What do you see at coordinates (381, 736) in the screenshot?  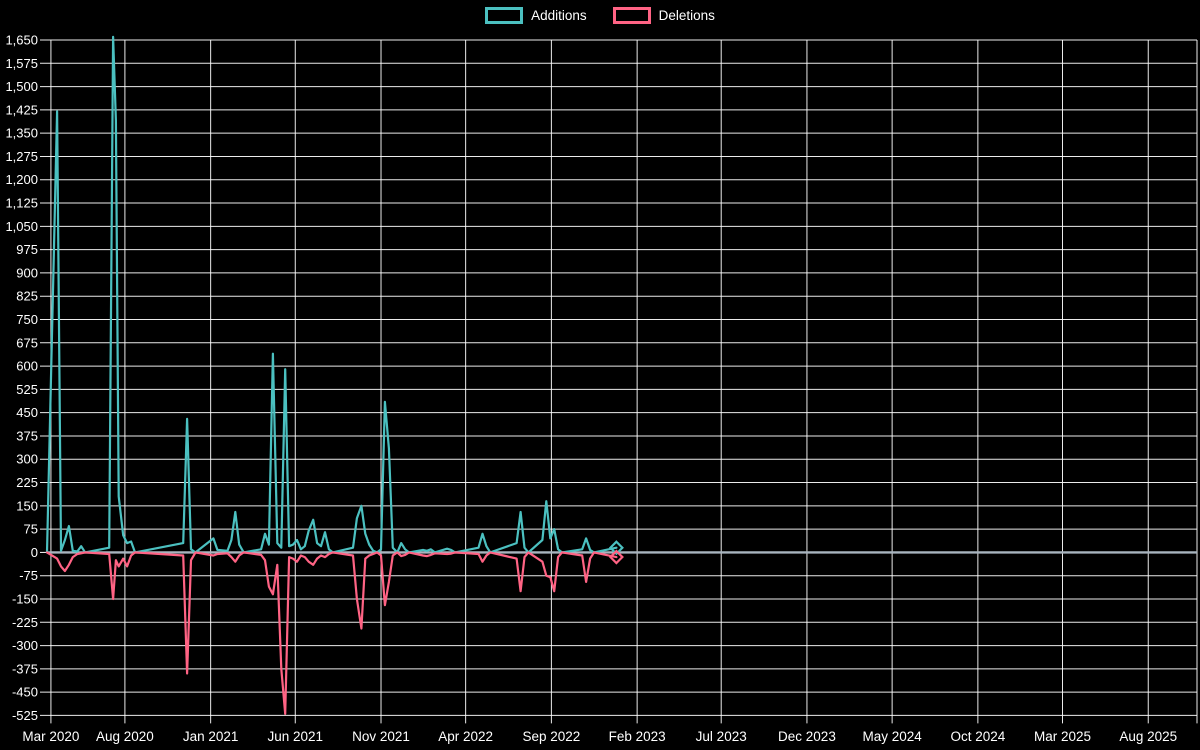 I see `x-tick-label: Nov 2021` at bounding box center [381, 736].